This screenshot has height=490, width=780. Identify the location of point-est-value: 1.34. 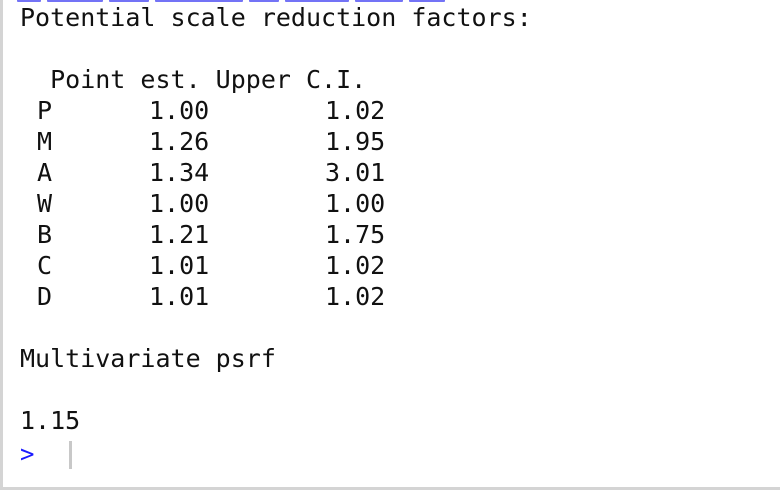
(179, 172).